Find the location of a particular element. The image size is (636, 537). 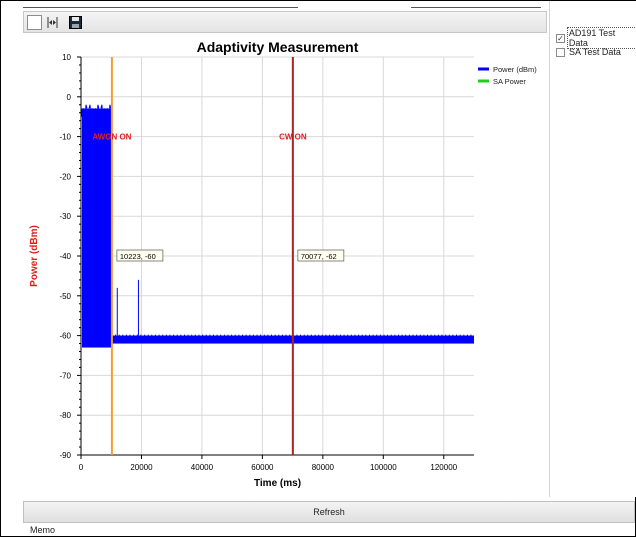

y-tick-label: -50 is located at coordinates (65, 296).